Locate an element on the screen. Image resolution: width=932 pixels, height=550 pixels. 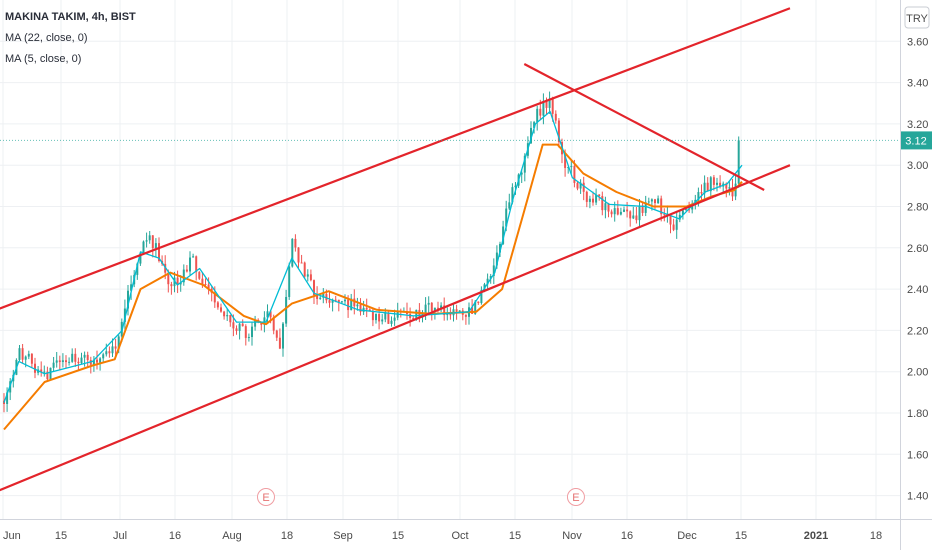
currency-badge: TRY is located at coordinates (917, 17).